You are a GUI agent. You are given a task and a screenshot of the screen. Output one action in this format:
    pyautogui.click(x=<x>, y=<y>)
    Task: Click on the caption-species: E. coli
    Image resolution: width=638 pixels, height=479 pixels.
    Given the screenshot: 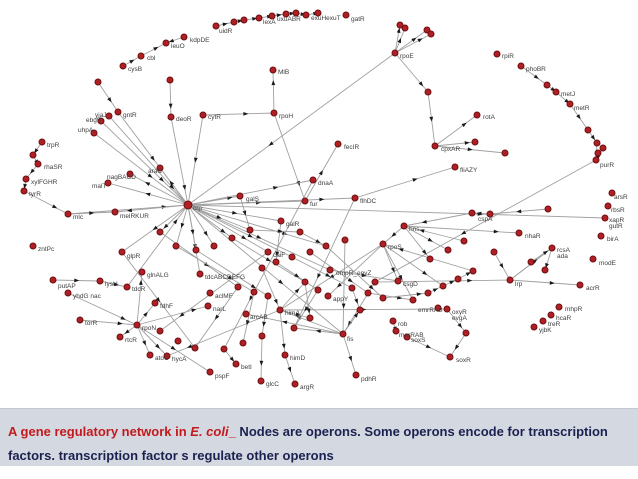 What is the action you would take?
    pyautogui.click(x=209, y=431)
    